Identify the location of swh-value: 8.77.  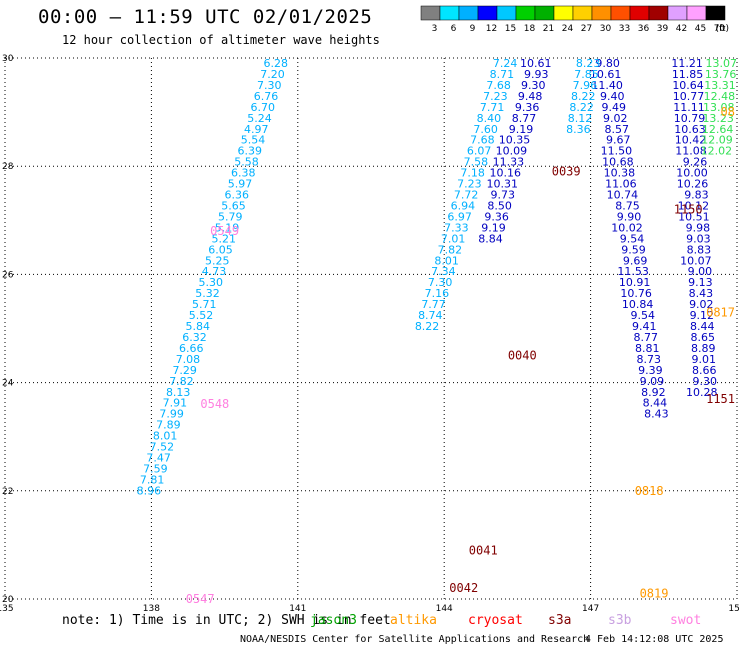
(524, 118).